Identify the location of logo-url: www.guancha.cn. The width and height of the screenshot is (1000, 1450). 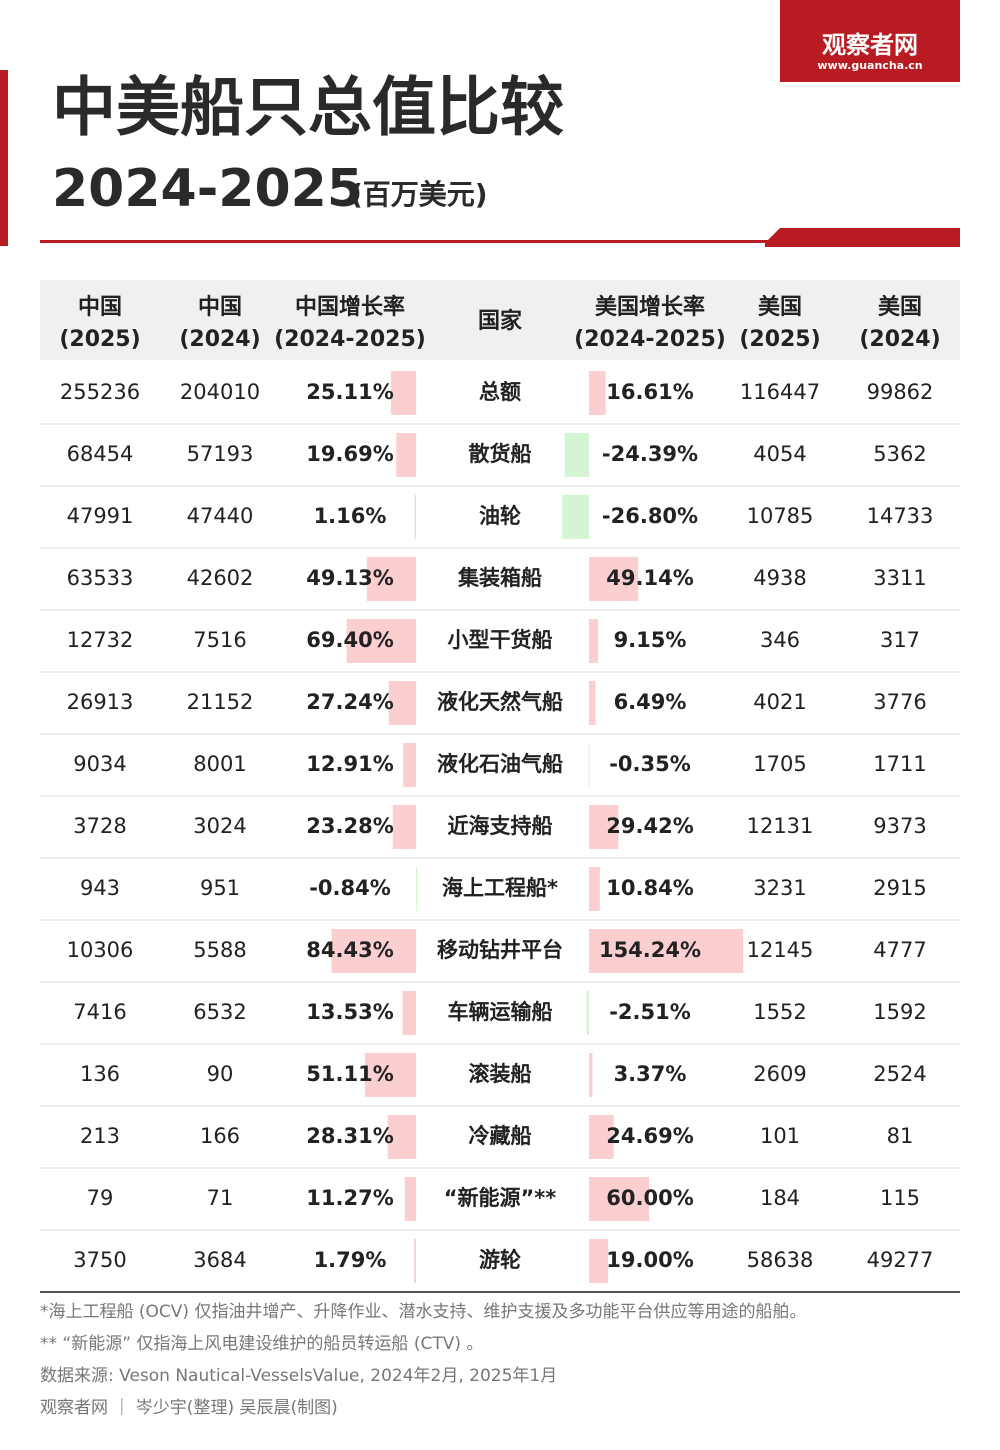
(869, 65).